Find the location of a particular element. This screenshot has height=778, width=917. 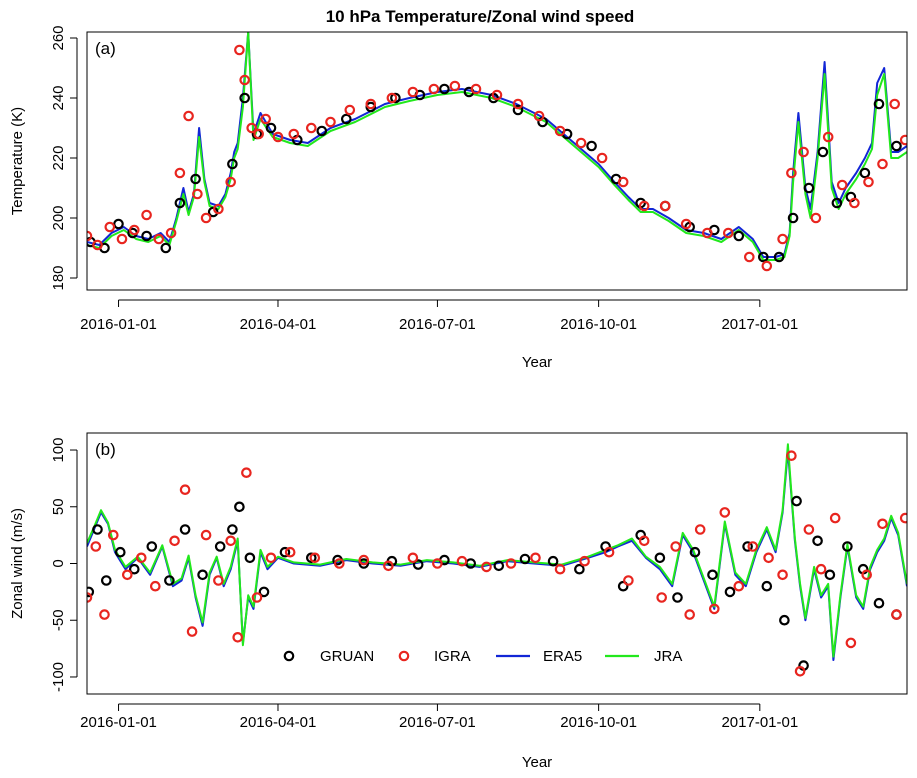

x-axis-label: Year is located at coordinates (537, 362).